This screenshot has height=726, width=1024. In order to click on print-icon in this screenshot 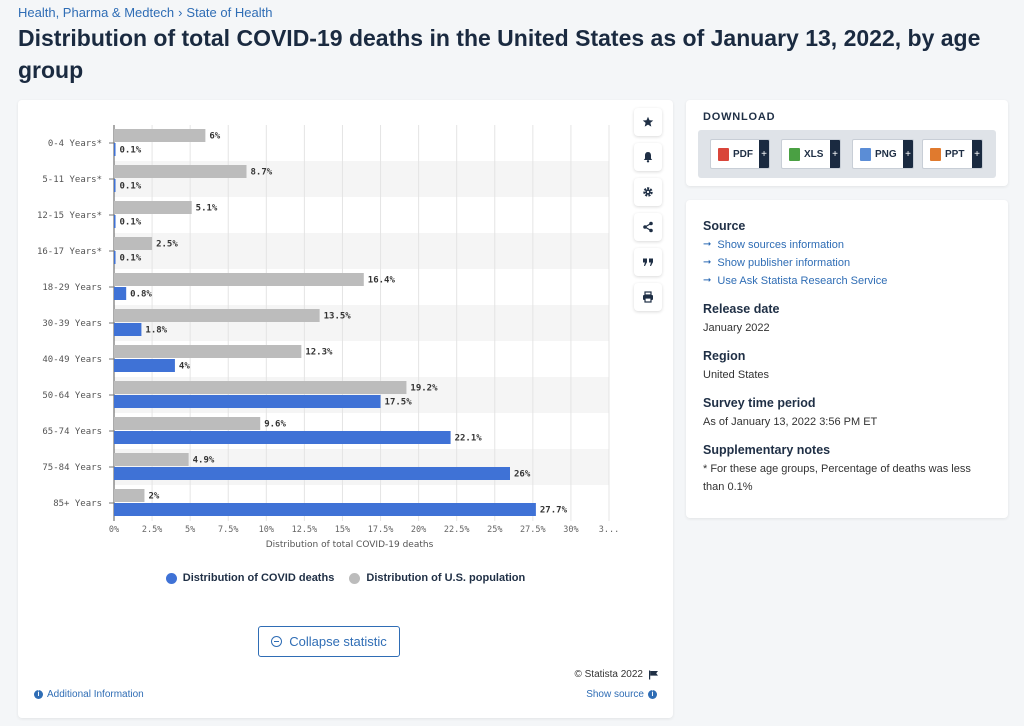, I will do `click(648, 297)`.